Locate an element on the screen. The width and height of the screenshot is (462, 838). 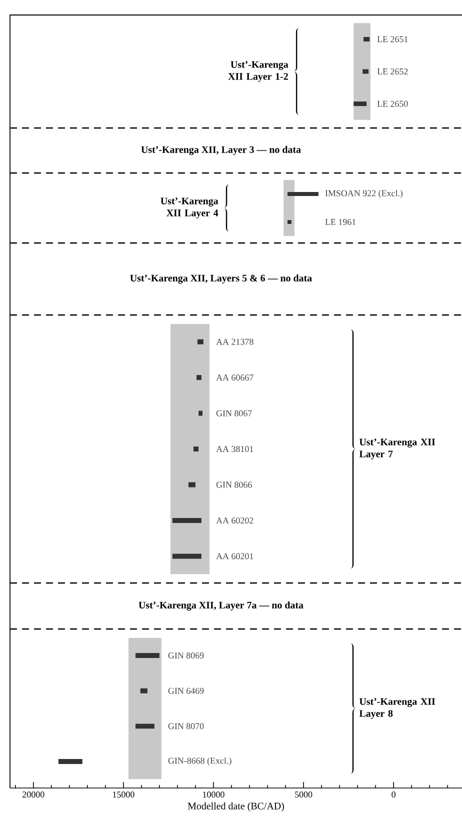
category-label: LE 2650 is located at coordinates (392, 103).